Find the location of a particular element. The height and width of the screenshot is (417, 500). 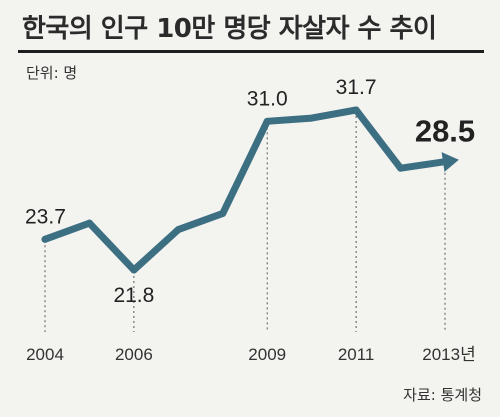

x-tick-label-2009: 2009 is located at coordinates (267, 354).